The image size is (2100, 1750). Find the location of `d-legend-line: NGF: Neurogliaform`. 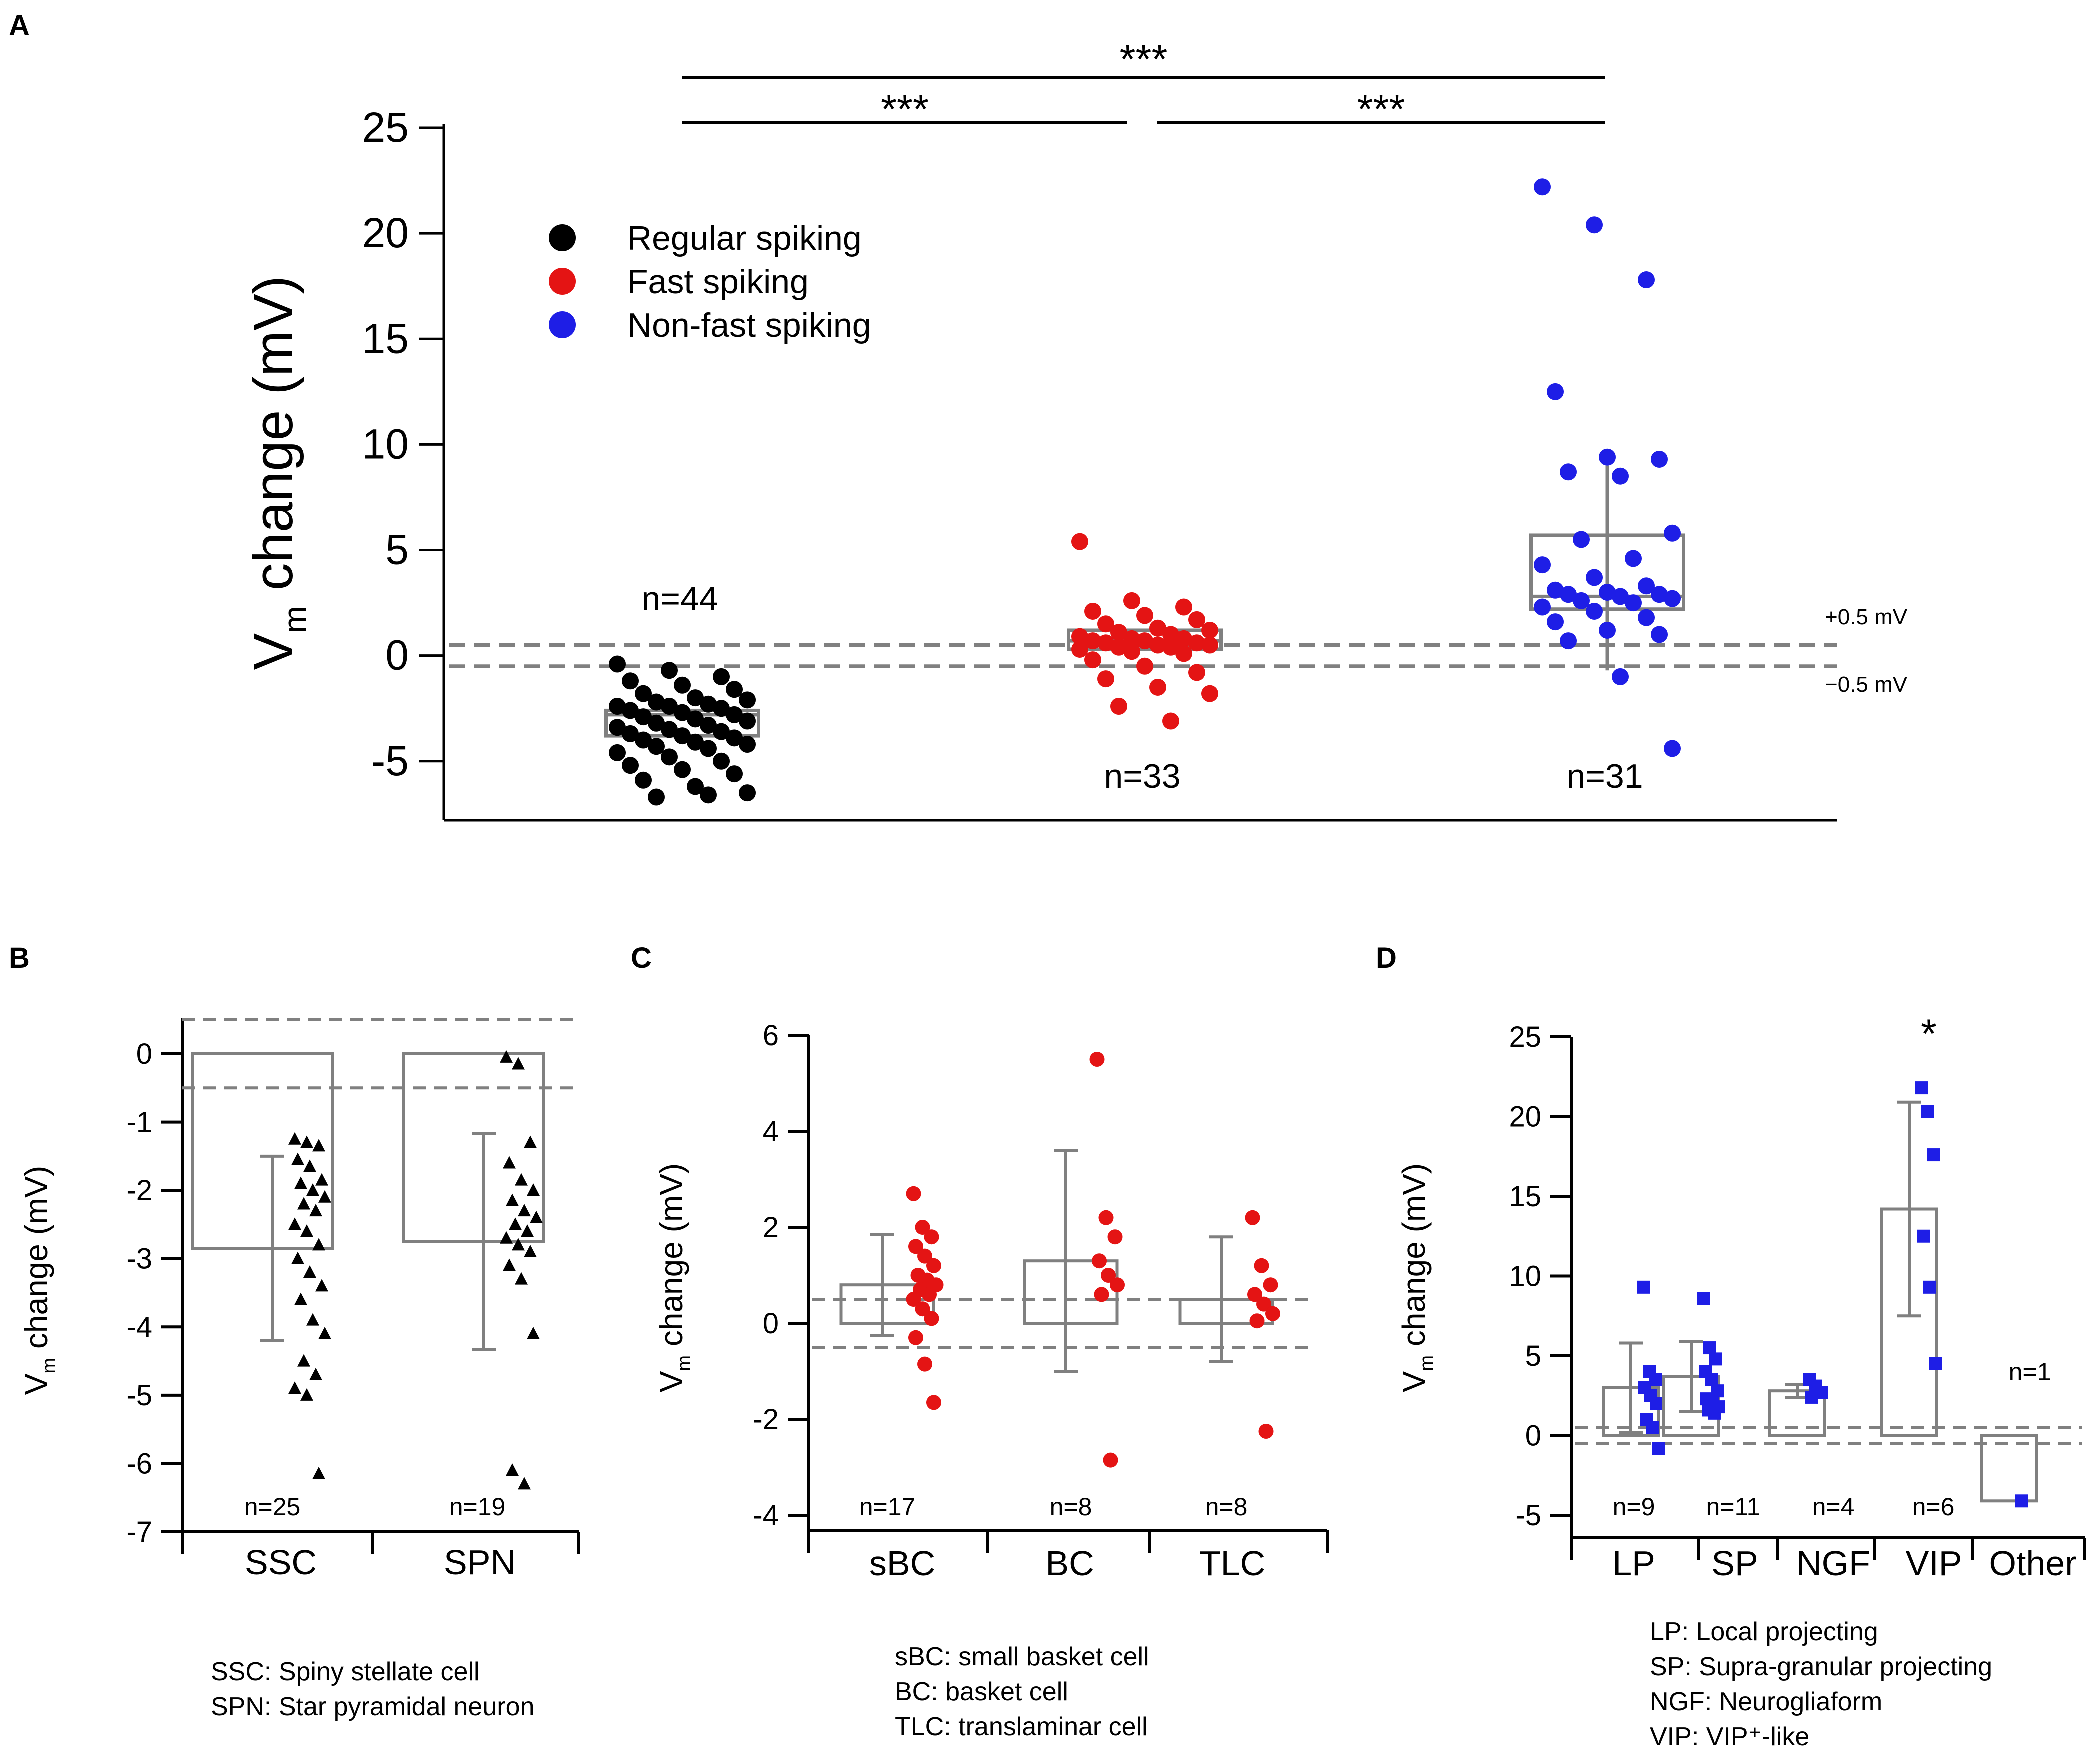

d-legend-line: NGF: Neurogliaform is located at coordinates (1766, 1701).